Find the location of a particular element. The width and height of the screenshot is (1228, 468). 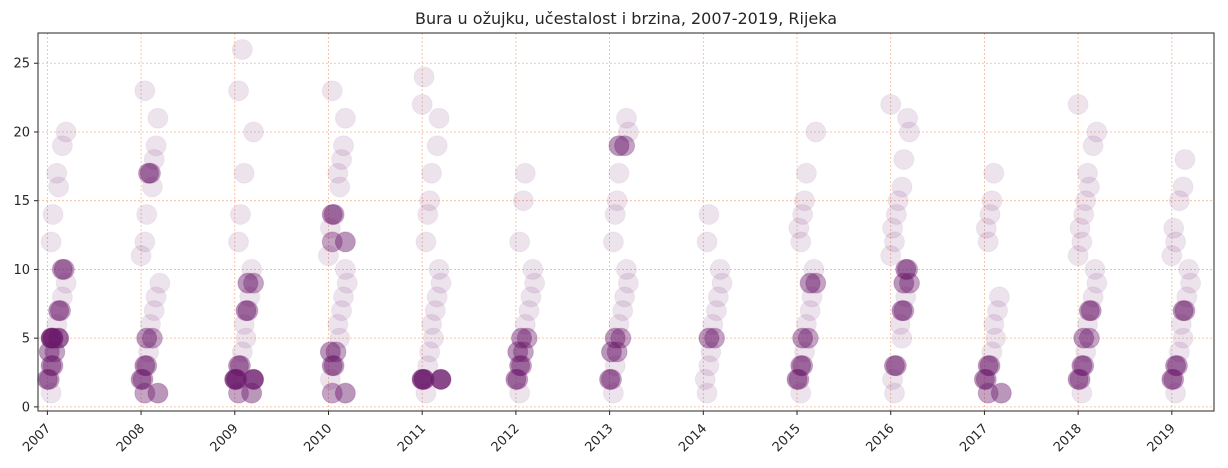

x-tick-label: 2018 is located at coordinates (1068, 438).